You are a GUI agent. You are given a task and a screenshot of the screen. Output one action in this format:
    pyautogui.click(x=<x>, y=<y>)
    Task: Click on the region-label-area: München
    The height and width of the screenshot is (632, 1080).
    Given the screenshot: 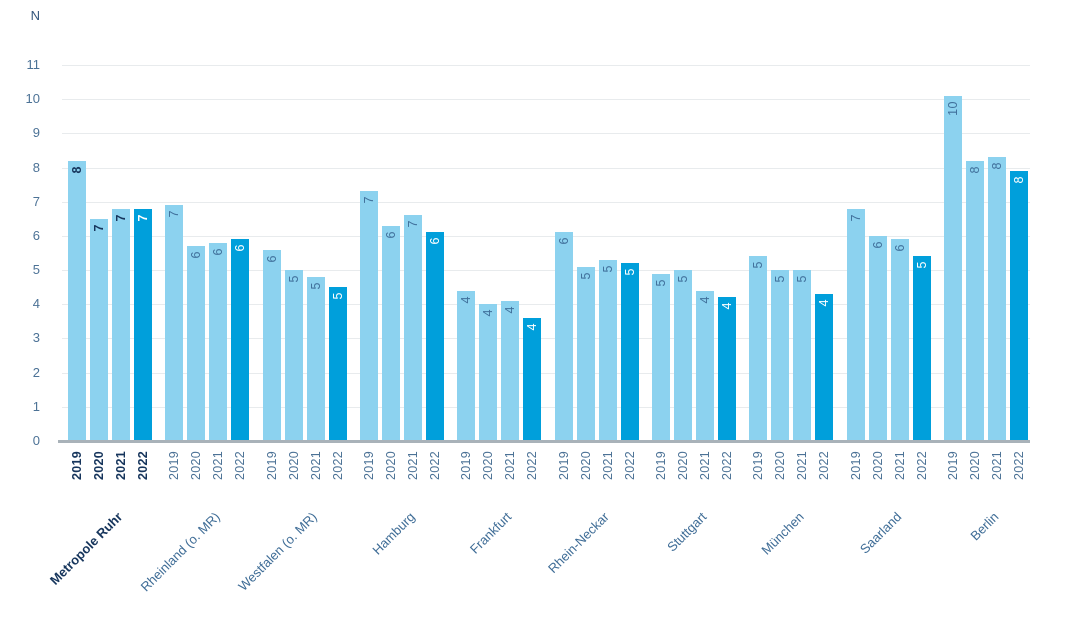 What is the action you would take?
    pyautogui.click(x=791, y=558)
    